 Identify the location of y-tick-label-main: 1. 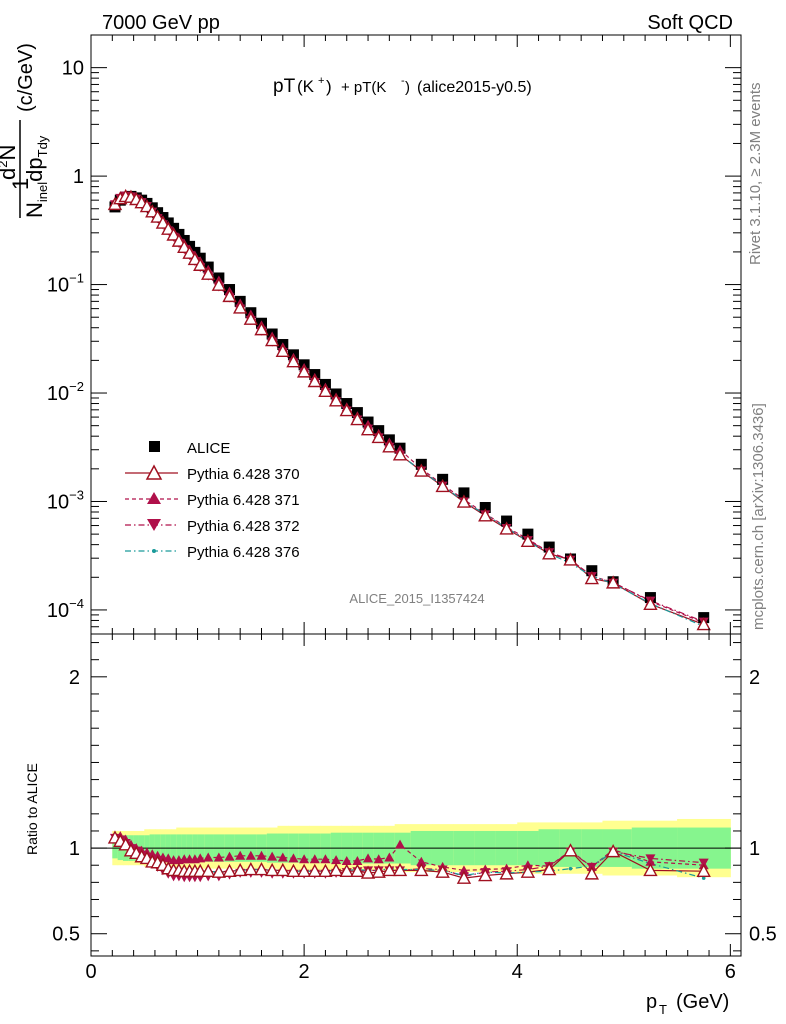
(78, 177).